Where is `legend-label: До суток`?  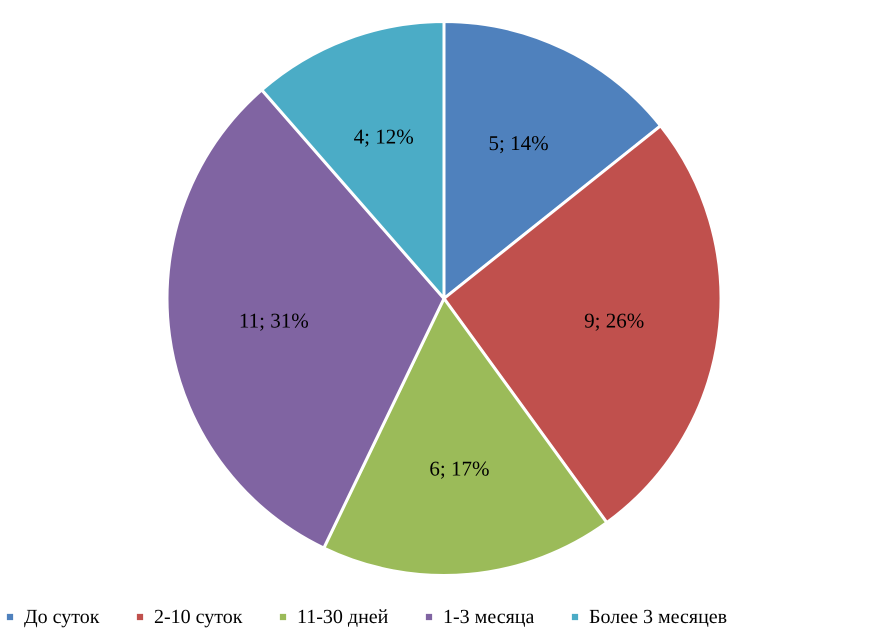 legend-label: До суток is located at coordinates (62, 617).